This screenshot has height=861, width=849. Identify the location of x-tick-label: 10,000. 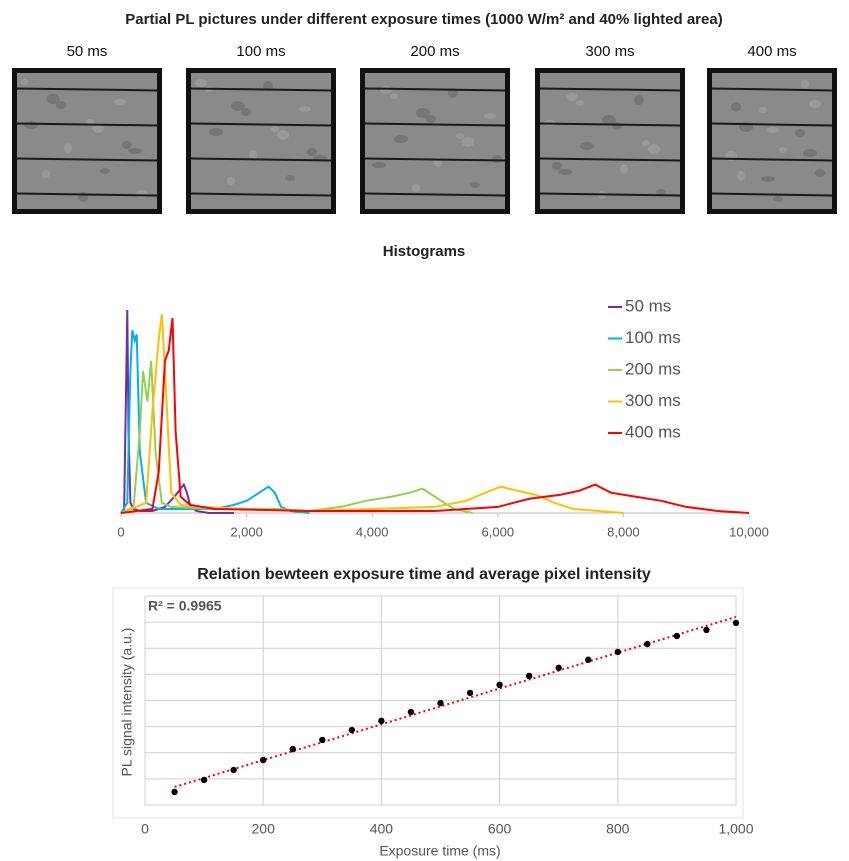
(749, 531).